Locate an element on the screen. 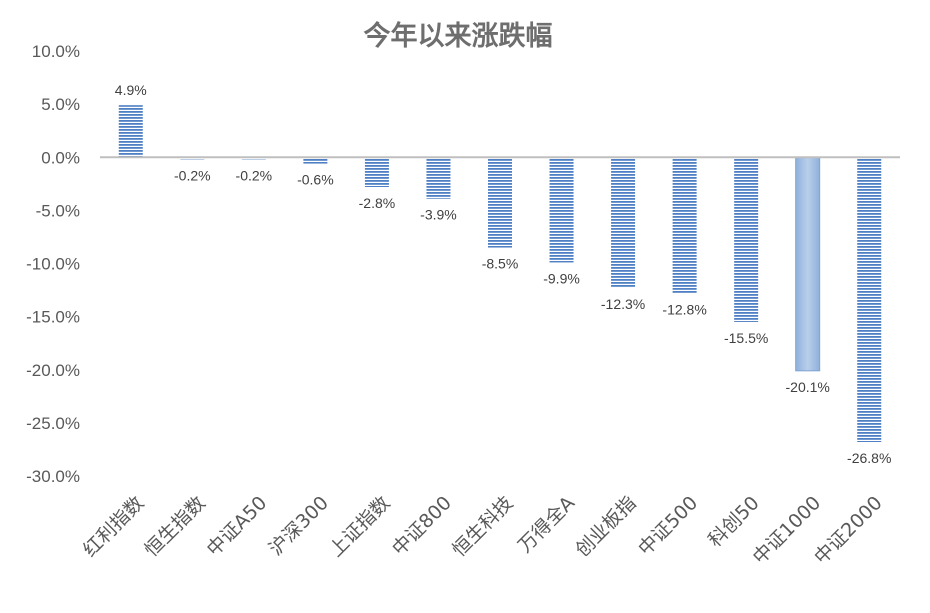 Image resolution: width=930 pixels, height=613 pixels. data-label: -12.8% is located at coordinates (684, 309).